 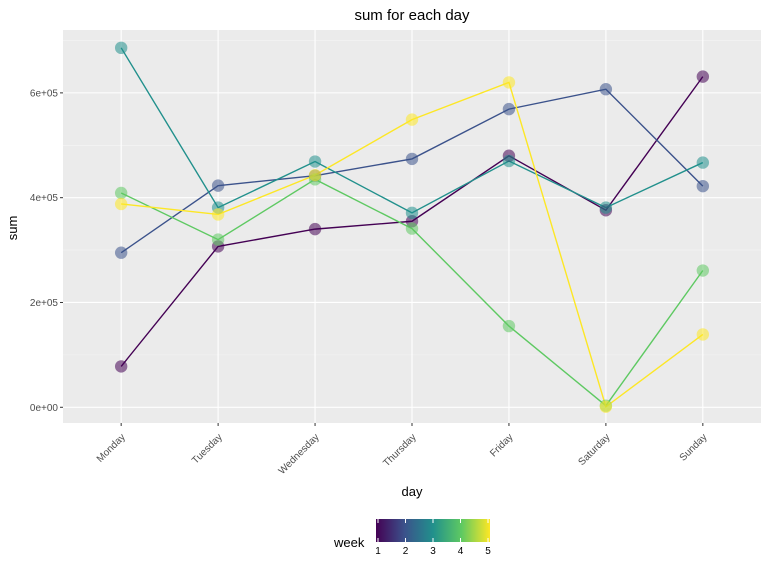 What do you see at coordinates (501, 445) in the screenshot?
I see `x-tick-label: Friday` at bounding box center [501, 445].